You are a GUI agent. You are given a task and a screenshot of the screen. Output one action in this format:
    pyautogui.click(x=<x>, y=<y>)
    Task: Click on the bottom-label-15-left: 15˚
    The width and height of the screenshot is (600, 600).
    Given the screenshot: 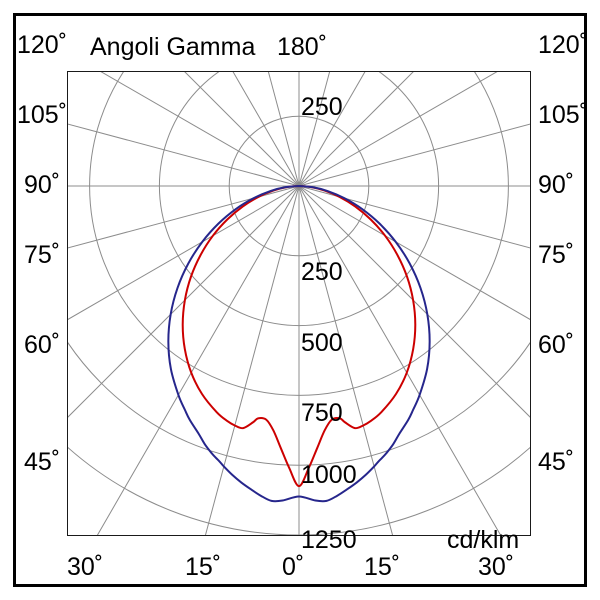 What is the action you would take?
    pyautogui.click(x=203, y=567)
    